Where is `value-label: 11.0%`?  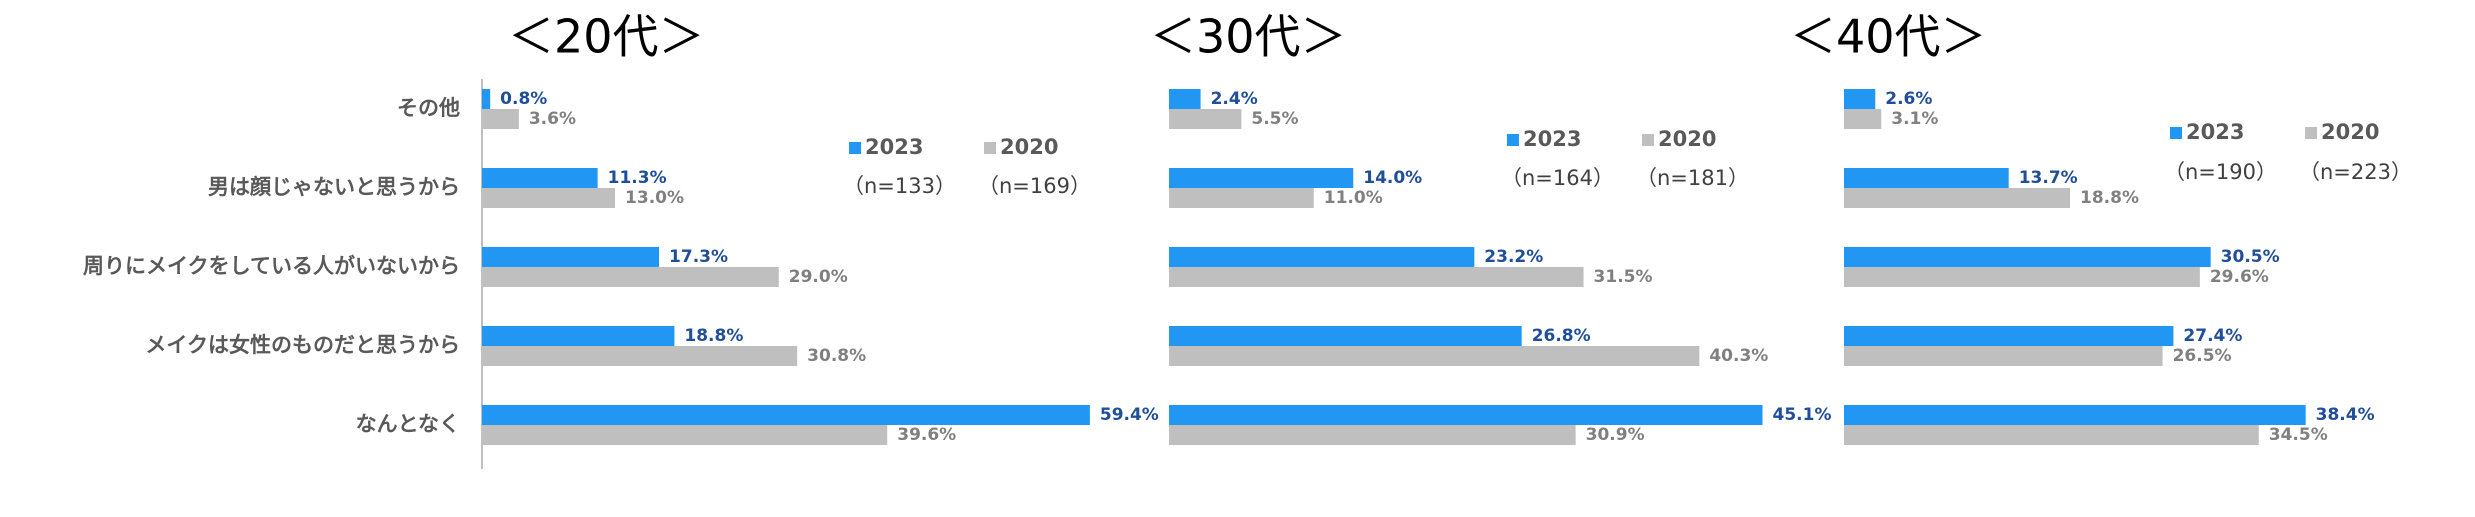
value-label: 11.0% is located at coordinates (1353, 198).